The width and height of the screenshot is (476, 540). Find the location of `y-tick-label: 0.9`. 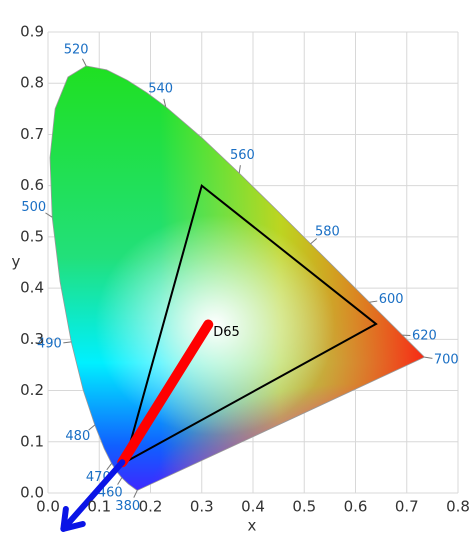

y-tick-label: 0.9 is located at coordinates (32, 32).